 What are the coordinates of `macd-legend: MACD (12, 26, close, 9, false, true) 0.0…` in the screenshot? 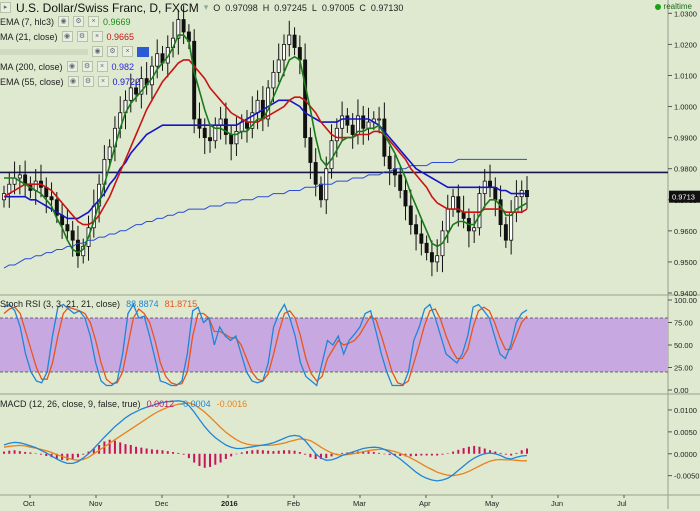 It's located at (123, 404).